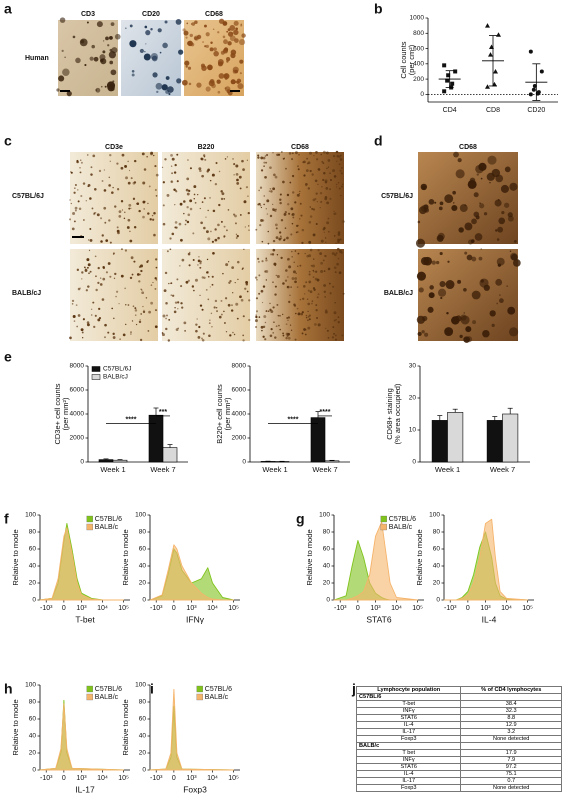 The image size is (567, 795). What do you see at coordinates (239, 390) in the screenshot?
I see `y-tick-label: 6000` at bounding box center [239, 390].